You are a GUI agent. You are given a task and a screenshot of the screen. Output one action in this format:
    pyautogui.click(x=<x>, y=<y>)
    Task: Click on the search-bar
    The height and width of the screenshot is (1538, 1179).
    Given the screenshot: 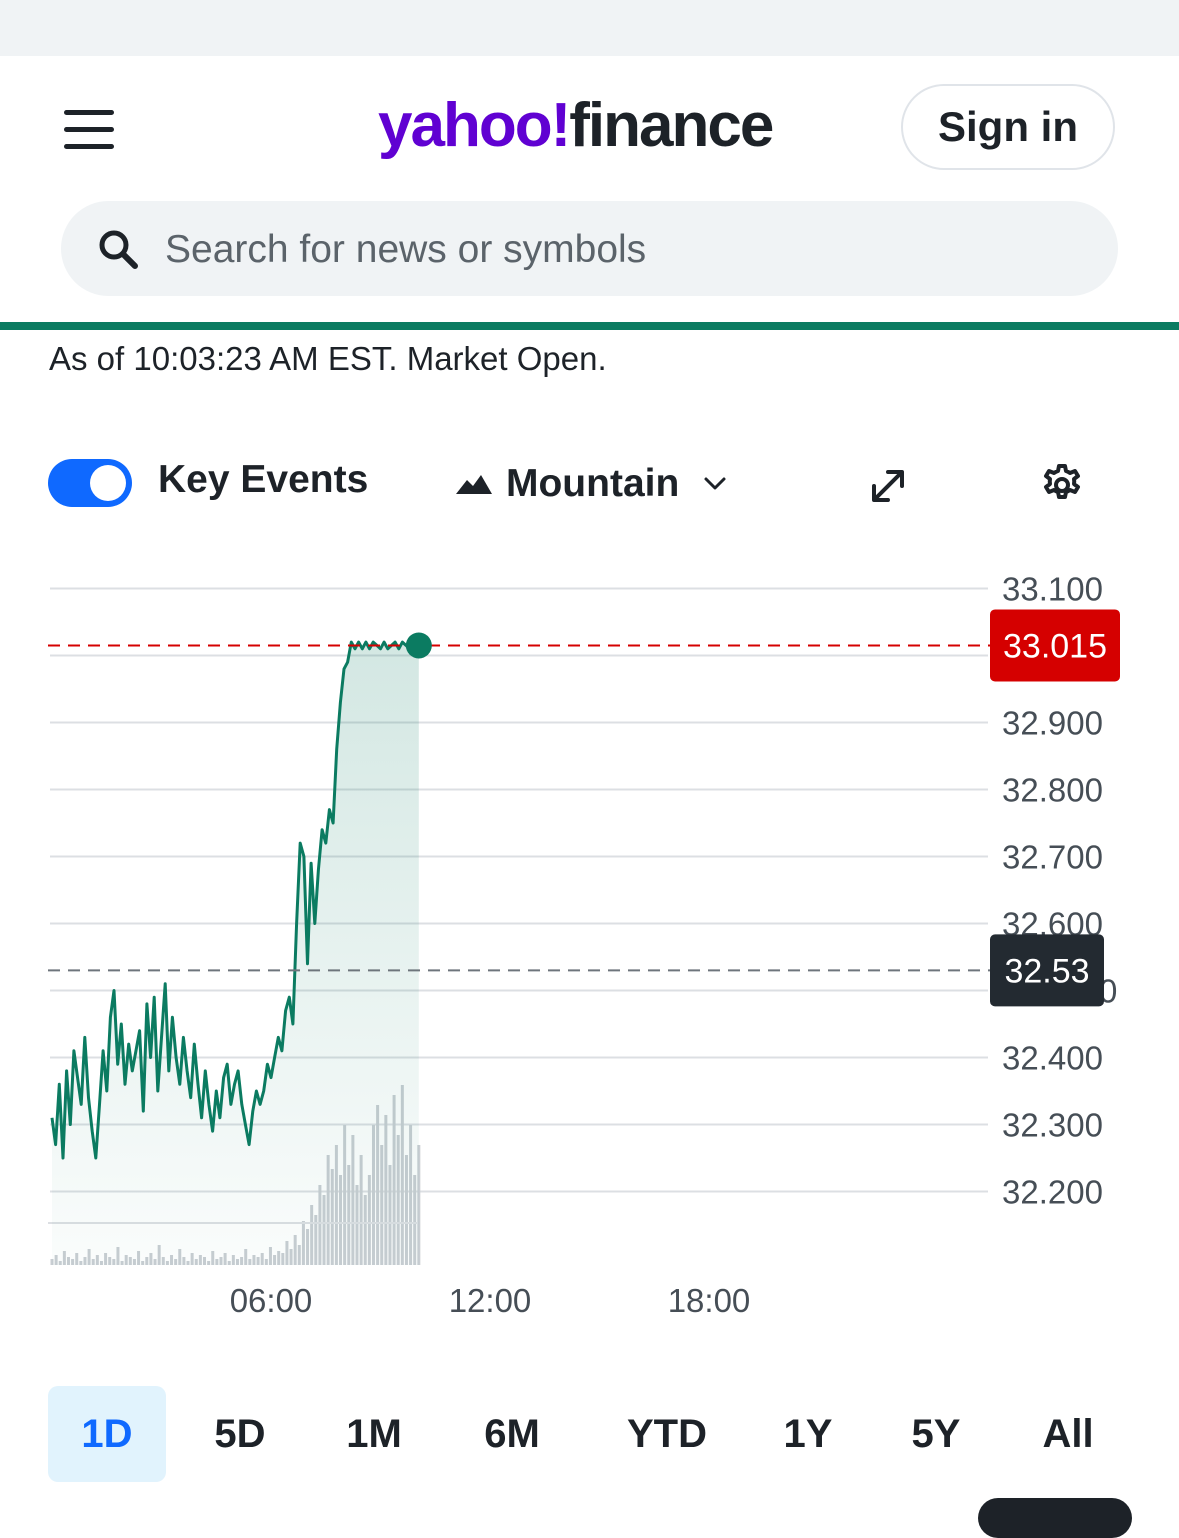 What is the action you would take?
    pyautogui.click(x=589, y=248)
    